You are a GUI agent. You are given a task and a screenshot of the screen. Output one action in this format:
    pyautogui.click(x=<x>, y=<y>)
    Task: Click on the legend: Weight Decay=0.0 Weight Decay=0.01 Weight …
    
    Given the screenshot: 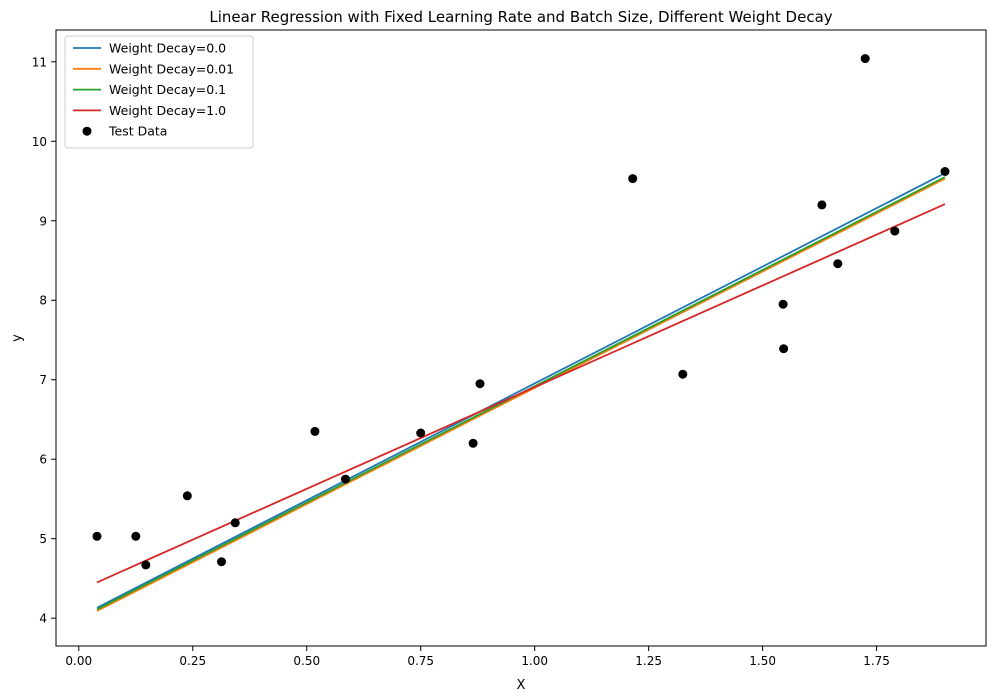 What is the action you would take?
    pyautogui.click(x=159, y=92)
    